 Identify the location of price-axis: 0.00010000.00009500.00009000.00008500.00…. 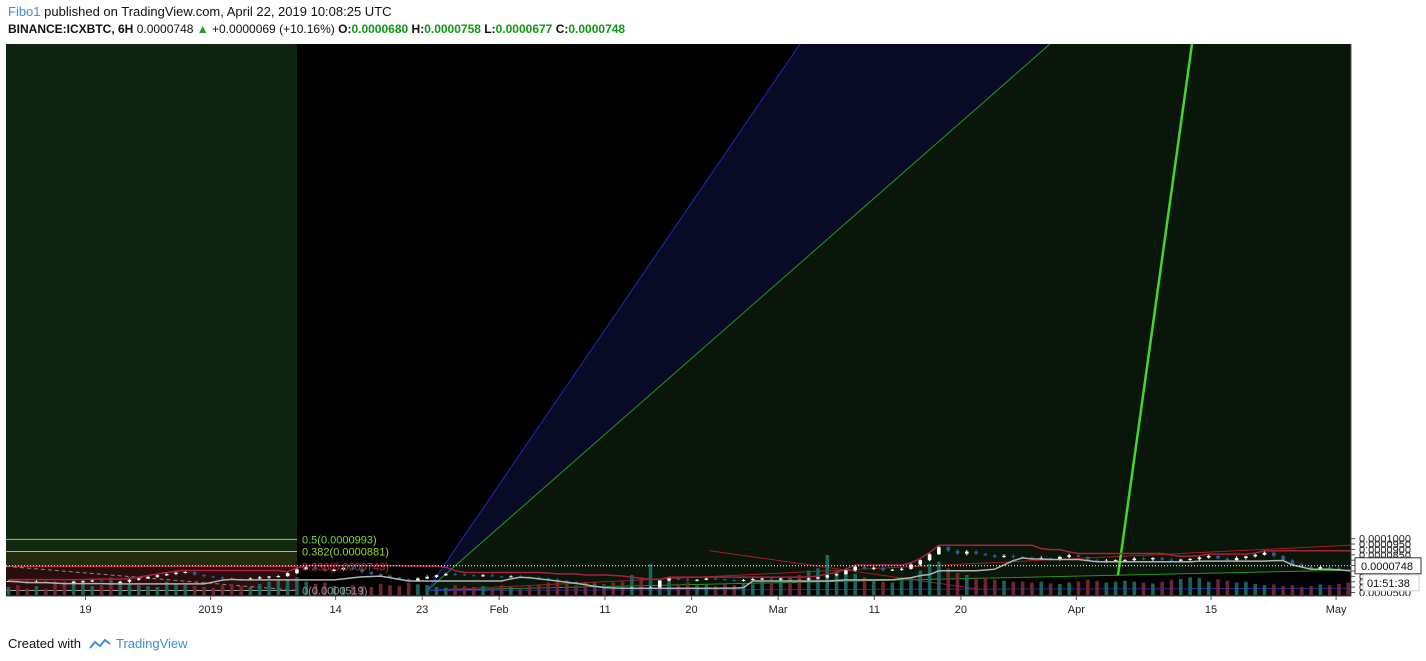
(1388, 336).